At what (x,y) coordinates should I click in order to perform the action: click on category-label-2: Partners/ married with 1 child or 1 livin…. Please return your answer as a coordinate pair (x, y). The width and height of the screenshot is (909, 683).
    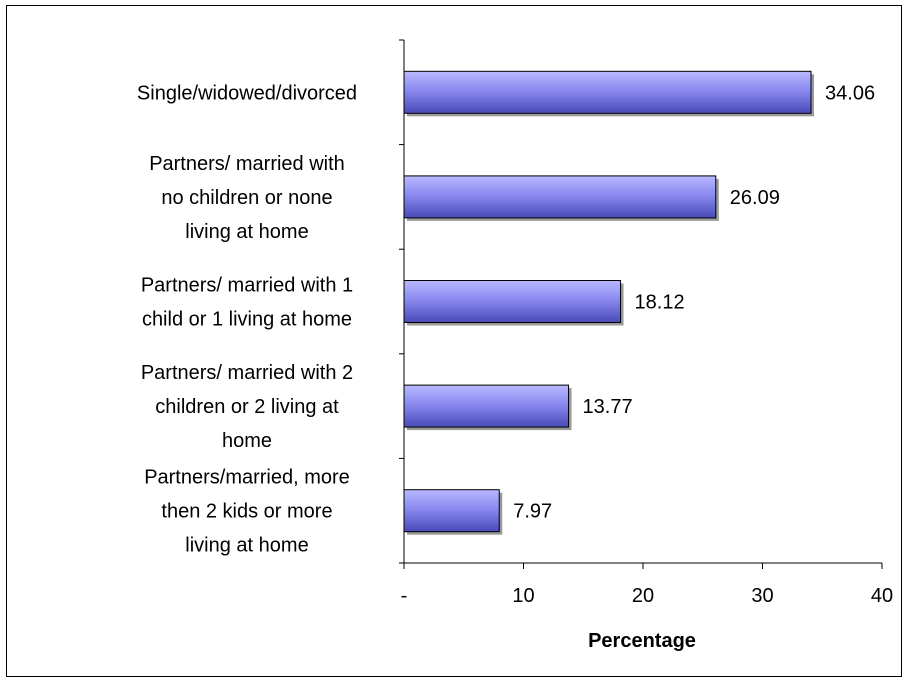
    Looking at the image, I should click on (247, 303).